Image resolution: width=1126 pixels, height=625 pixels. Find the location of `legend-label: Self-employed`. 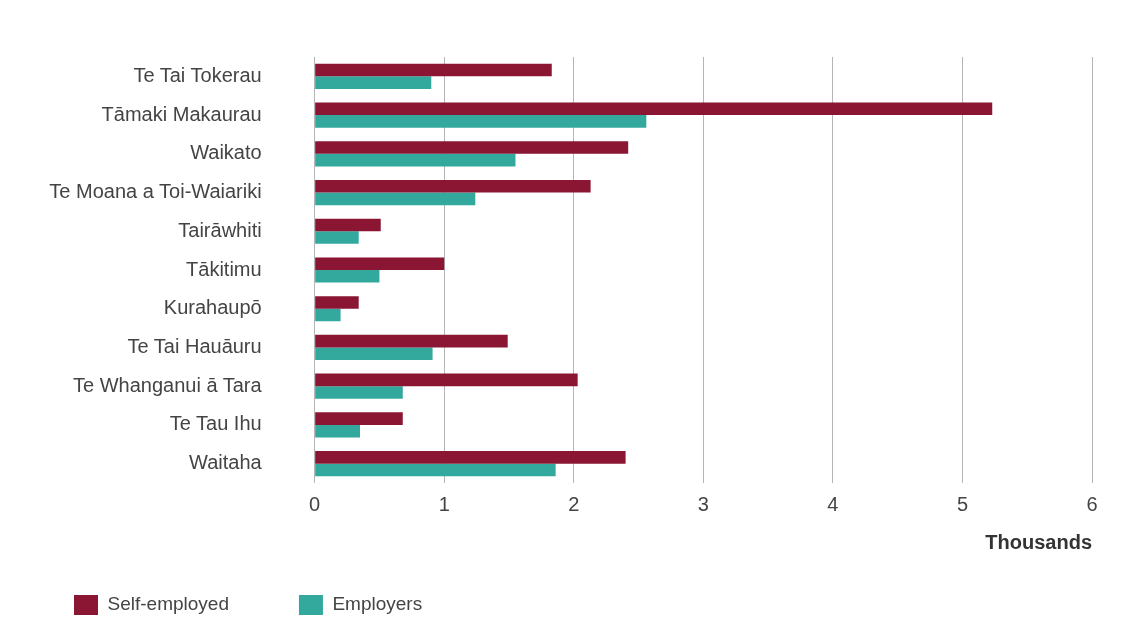

legend-label: Self-employed is located at coordinates (168, 604).